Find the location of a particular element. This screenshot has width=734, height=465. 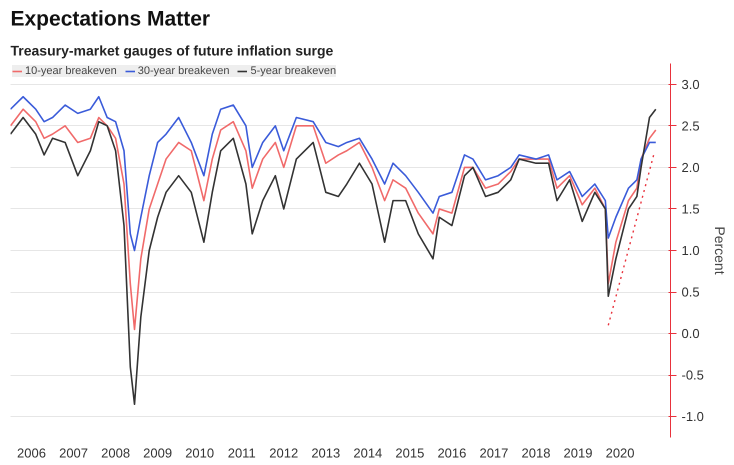

y-tick-label: 3.0 is located at coordinates (691, 84).